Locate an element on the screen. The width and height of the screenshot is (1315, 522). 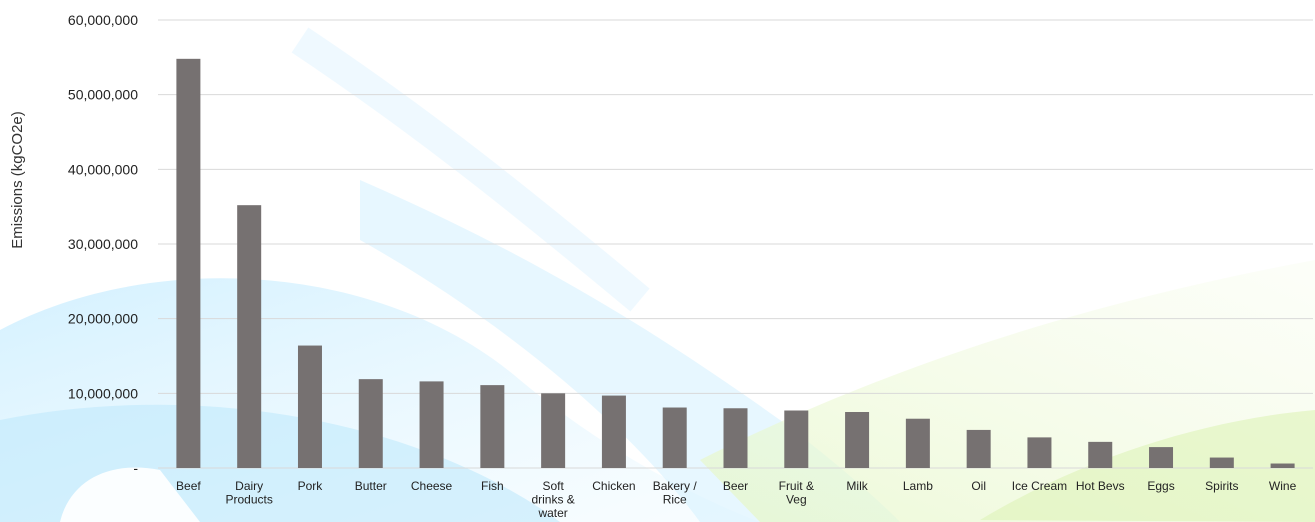
x-tick-label: Fish is located at coordinates (492, 486).